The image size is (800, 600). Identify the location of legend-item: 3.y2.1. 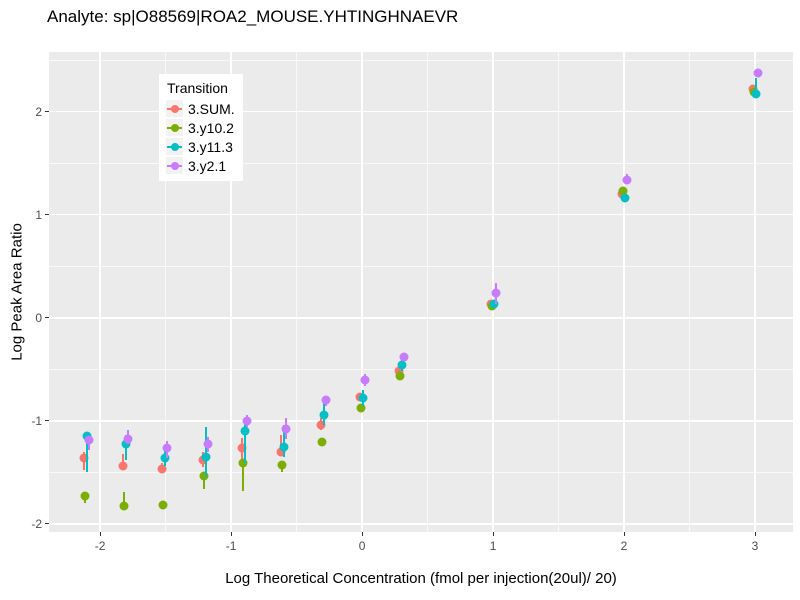
(200, 165).